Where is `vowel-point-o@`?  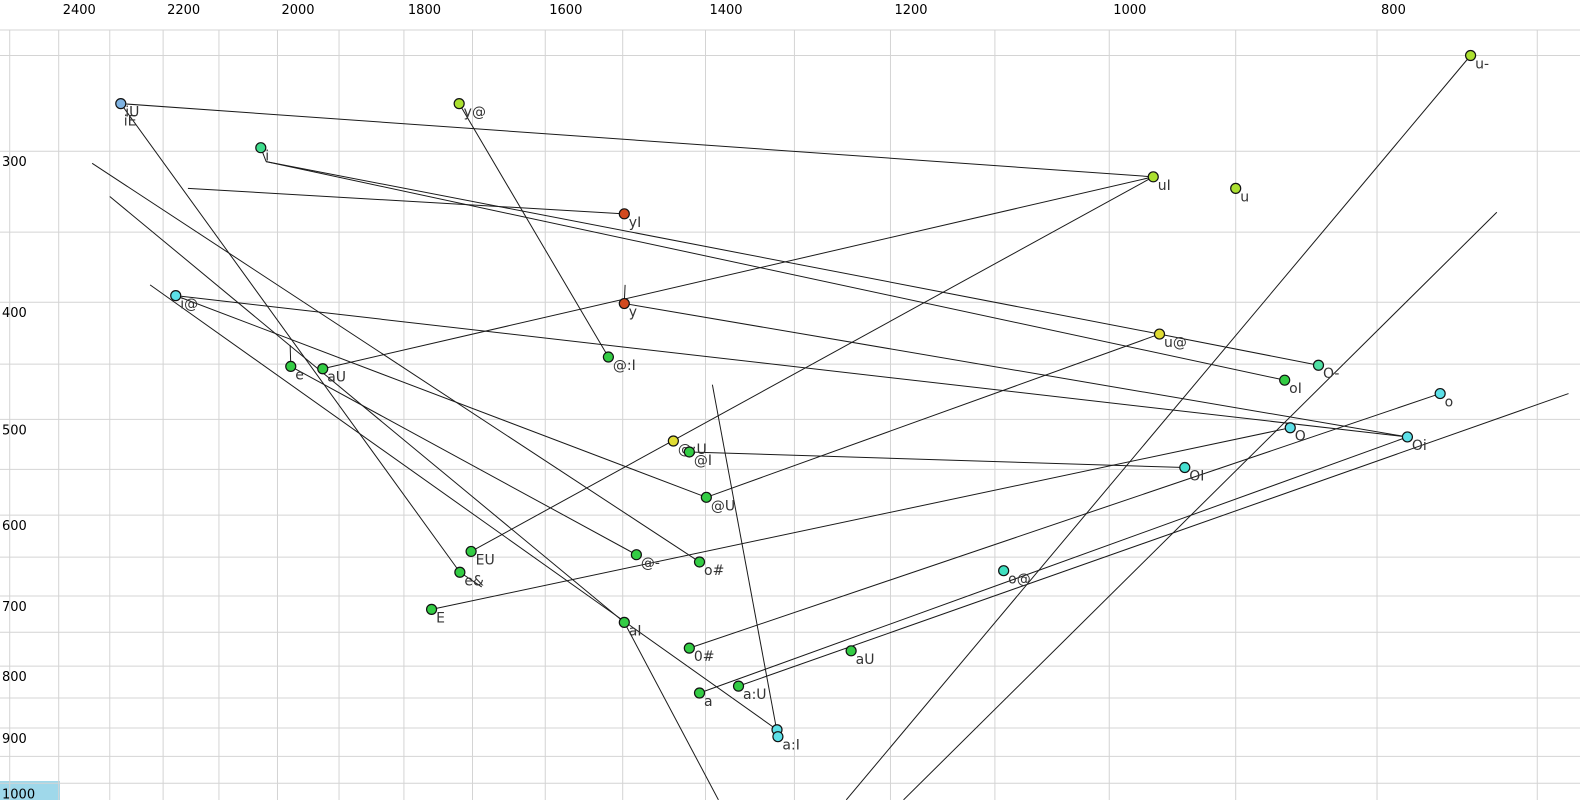 vowel-point-o@ is located at coordinates (1004, 571).